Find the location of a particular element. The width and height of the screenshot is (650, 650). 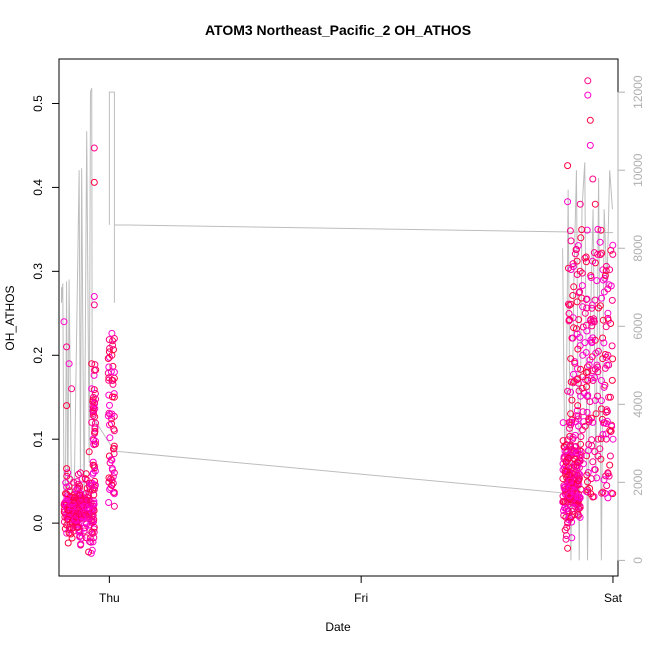

y-tick-label: 0.1 is located at coordinates (38, 439).